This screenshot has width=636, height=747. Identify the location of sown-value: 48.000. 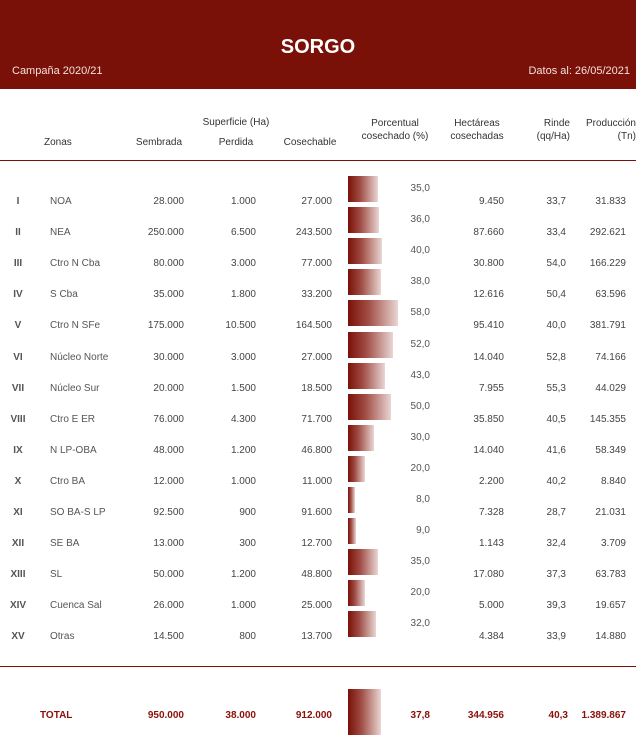
(168, 450).